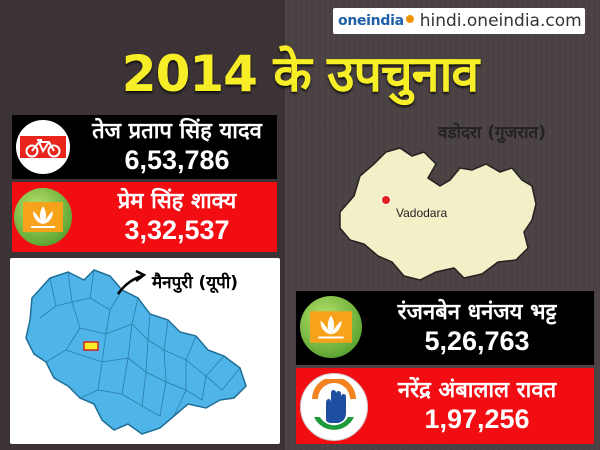 This screenshot has width=600, height=450. I want to click on vadodara-map-label: वडोदरा (गुजरात), so click(492, 133).